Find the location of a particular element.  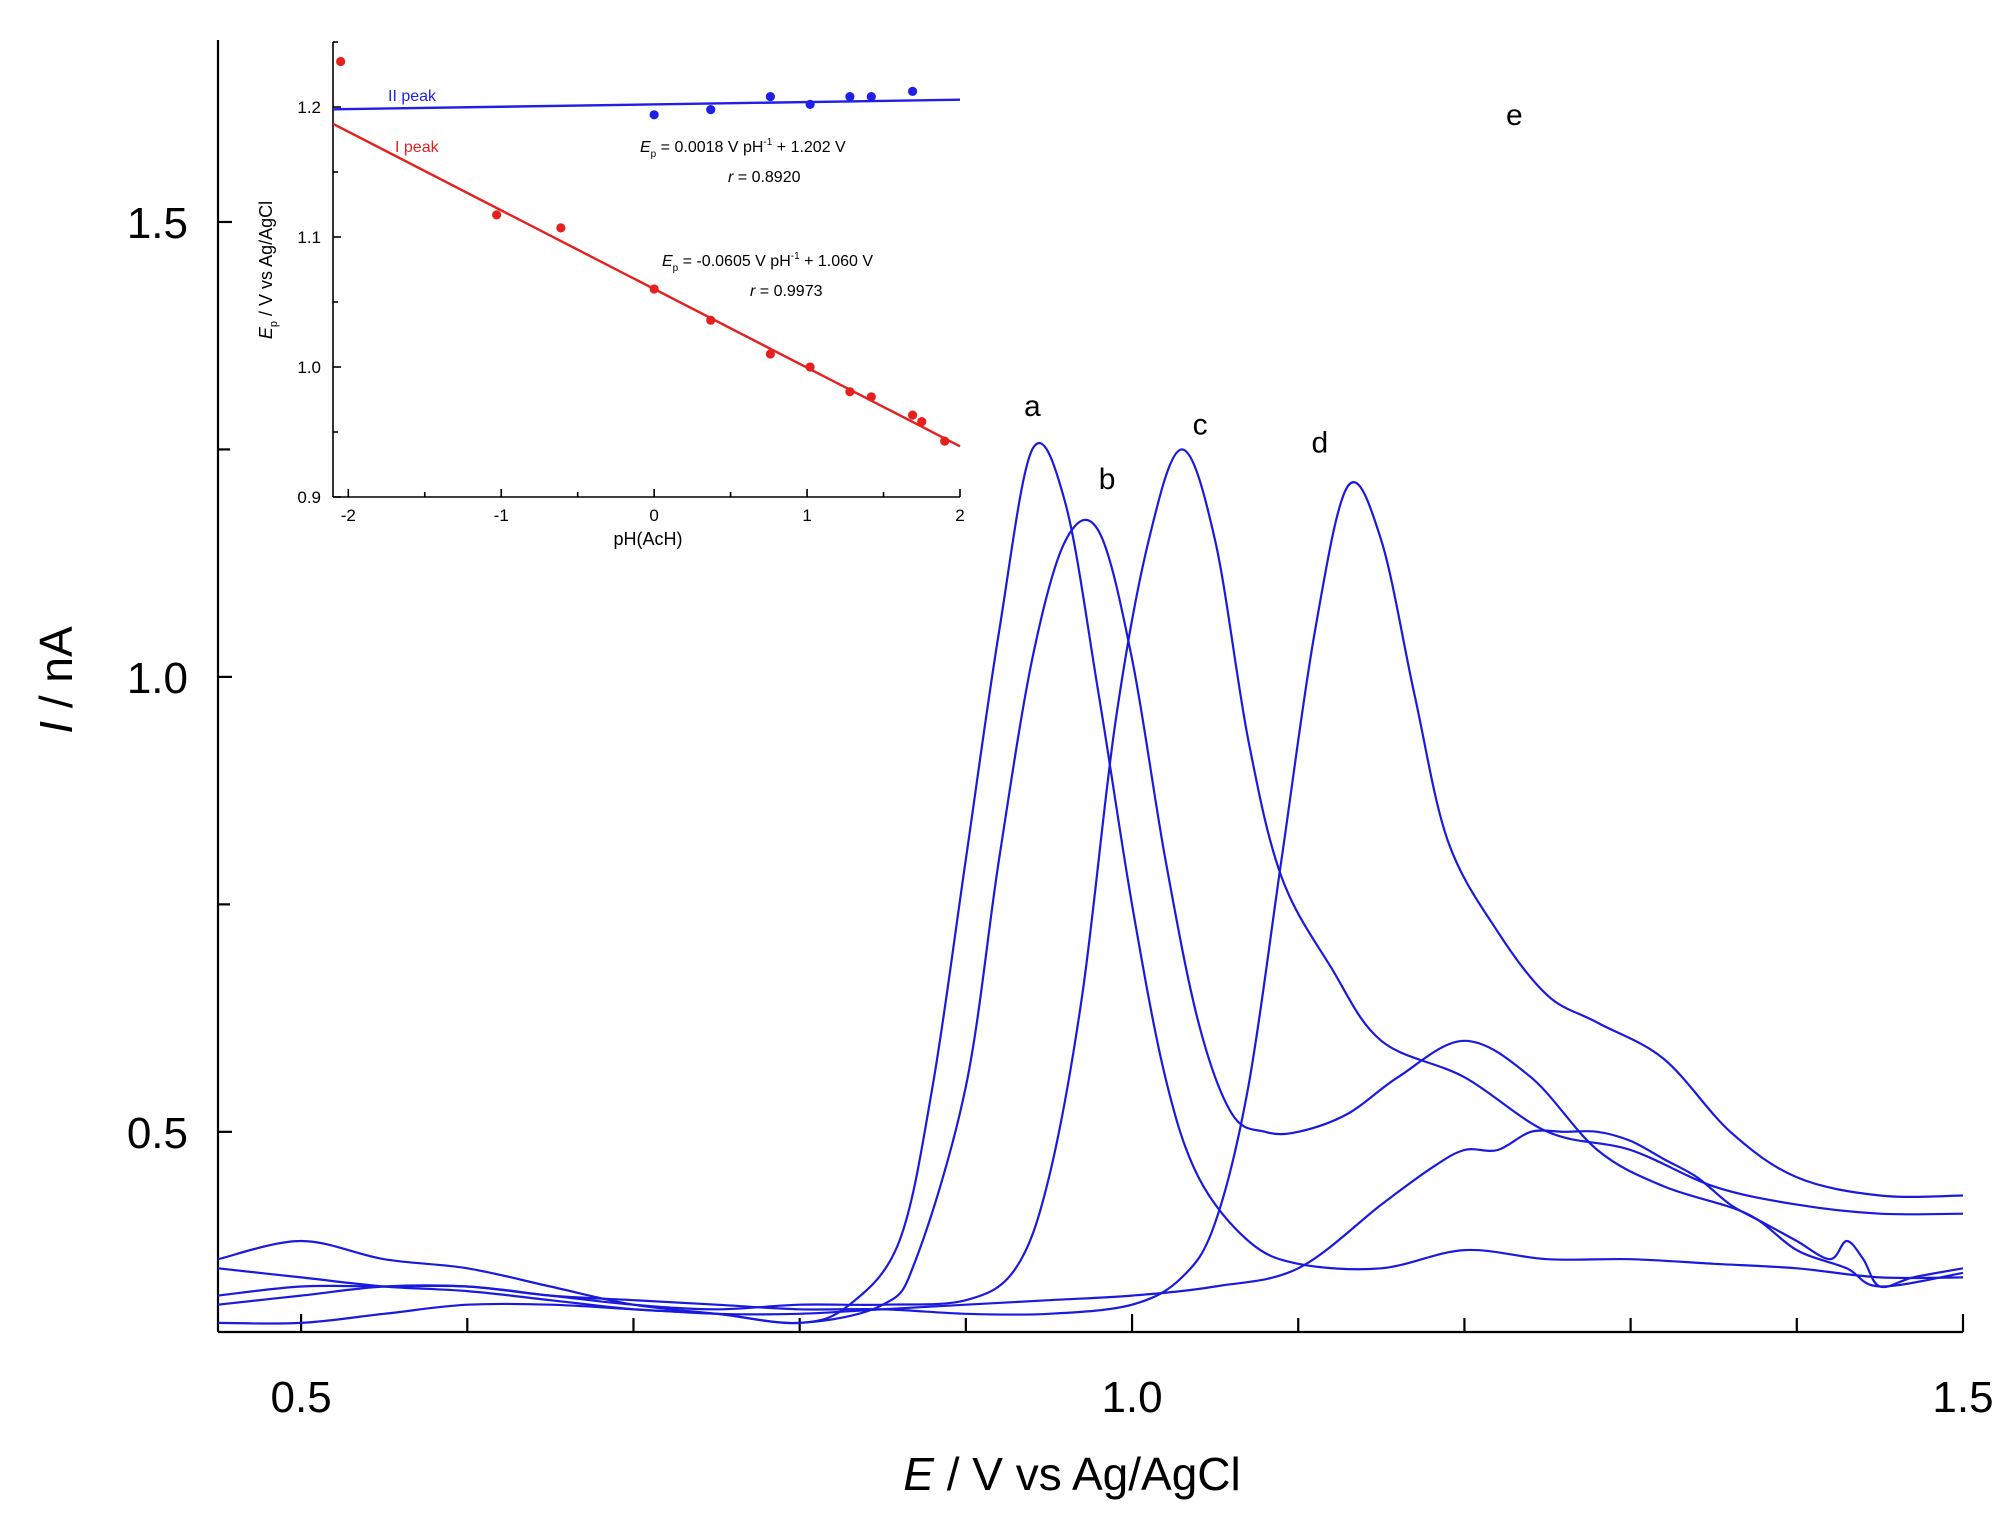

ii-eq-suffix: + 1.202 V is located at coordinates (809, 147).